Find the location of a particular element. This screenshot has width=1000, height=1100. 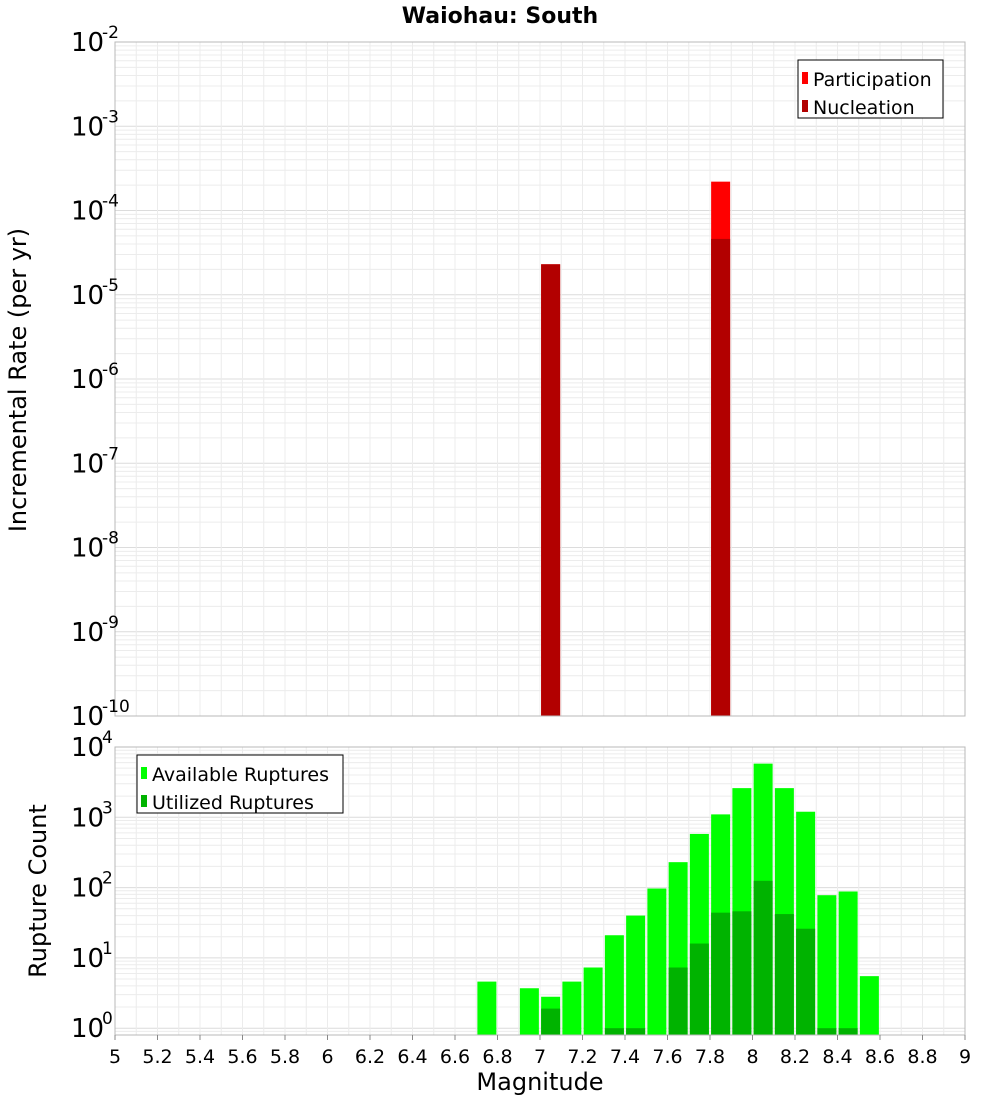

rate-legend: Participation Nucleation is located at coordinates (870, 89).